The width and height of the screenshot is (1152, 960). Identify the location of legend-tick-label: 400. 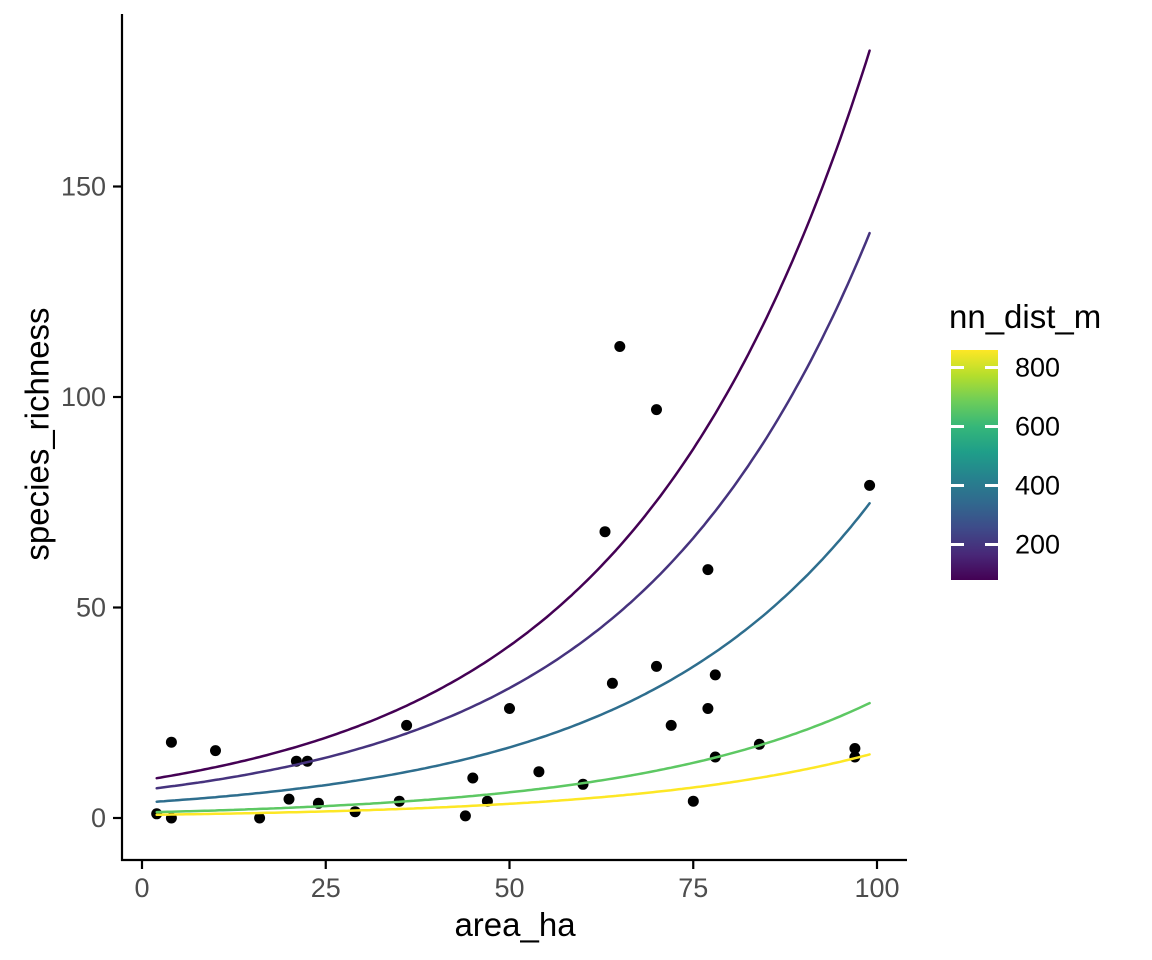
(1038, 485).